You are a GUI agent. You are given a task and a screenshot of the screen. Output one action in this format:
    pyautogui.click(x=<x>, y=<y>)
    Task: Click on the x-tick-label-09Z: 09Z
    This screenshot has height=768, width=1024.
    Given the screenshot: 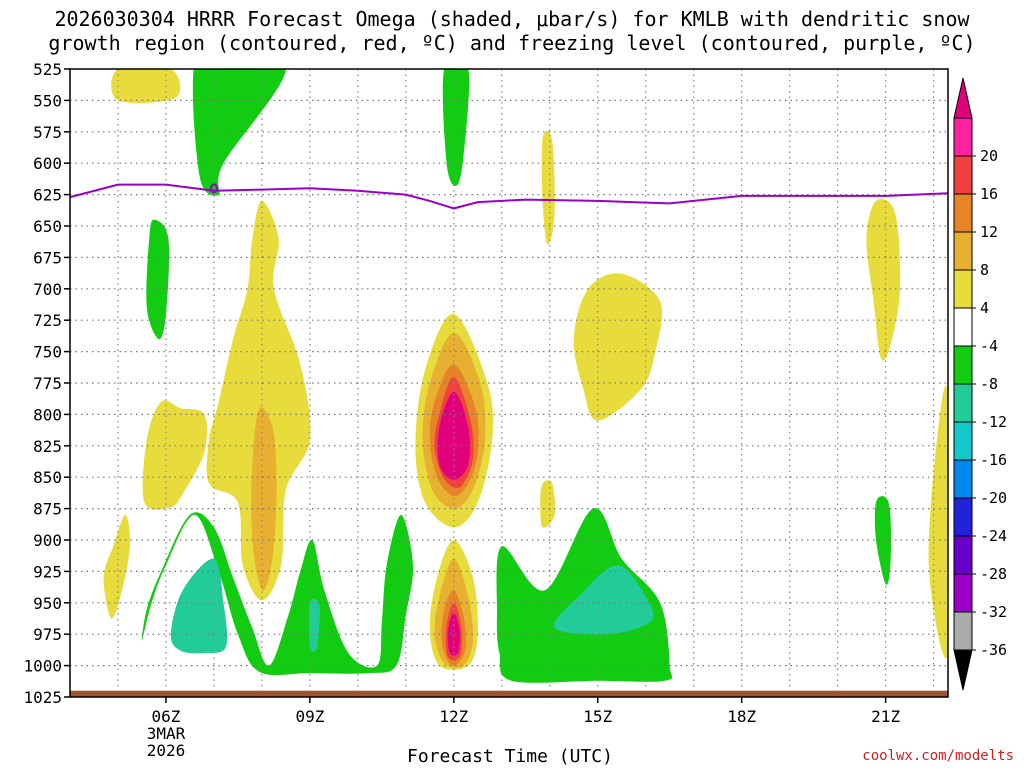 What is the action you would take?
    pyautogui.click(x=309, y=716)
    